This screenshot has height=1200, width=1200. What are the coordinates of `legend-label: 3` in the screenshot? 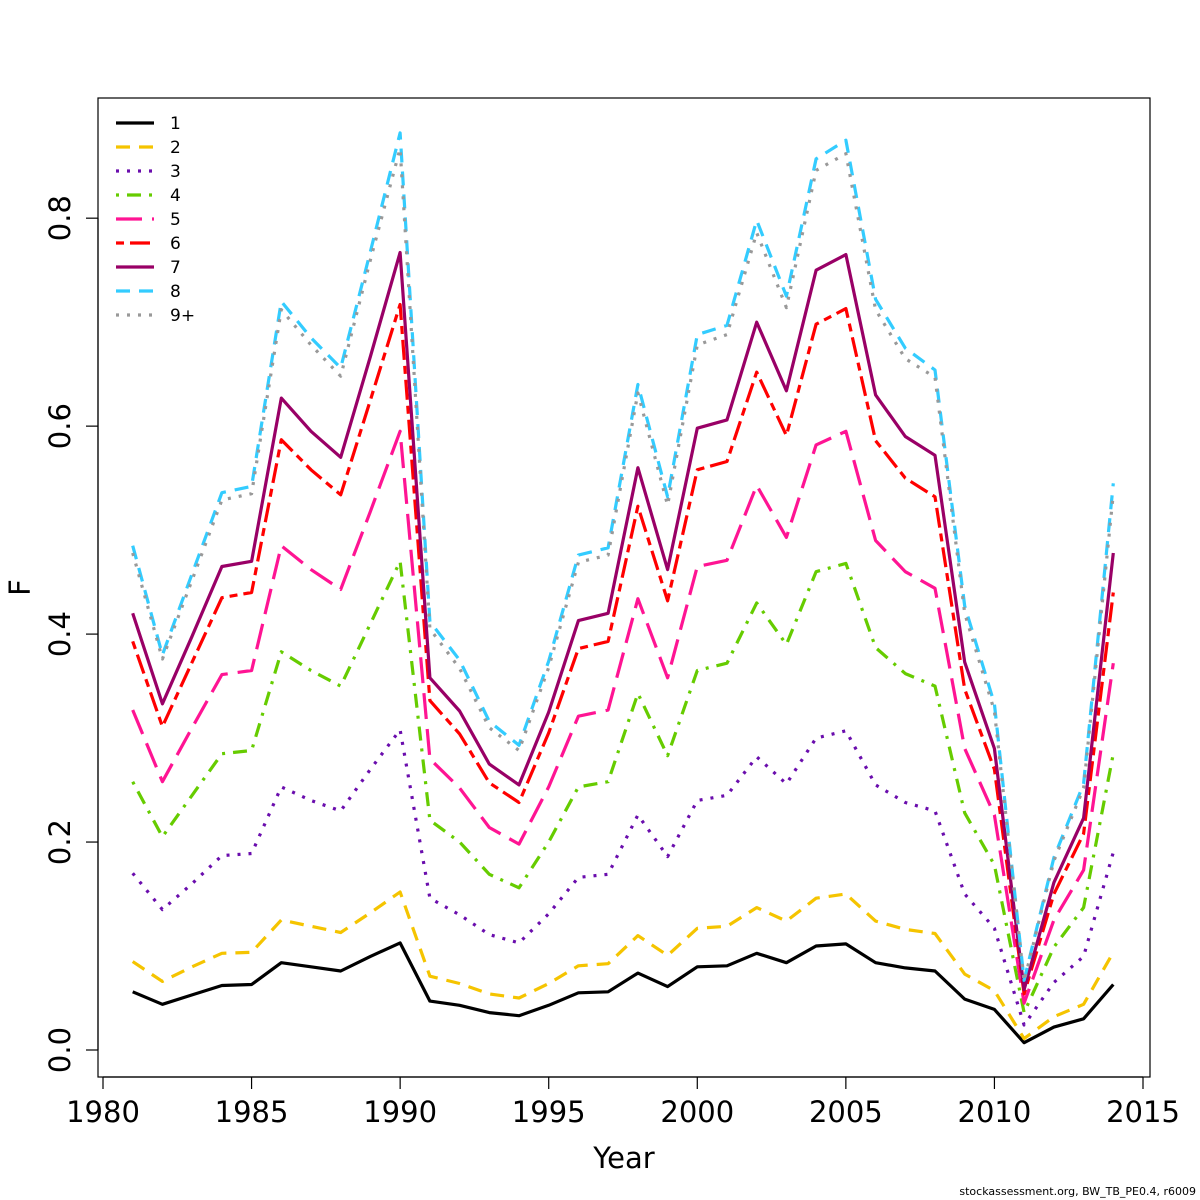 It's located at (175, 172).